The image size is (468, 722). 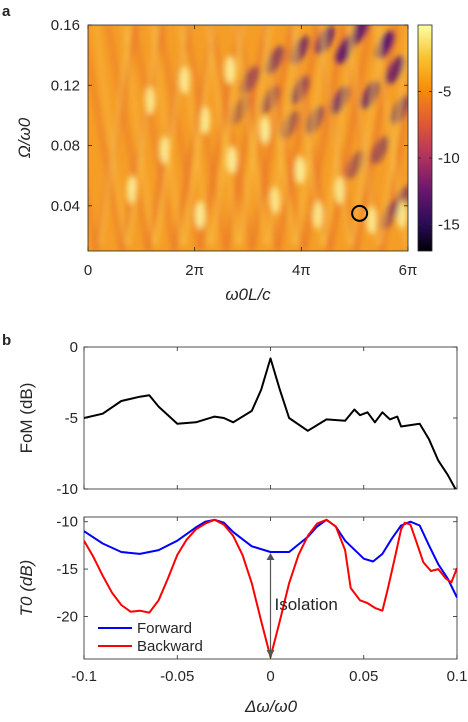 I want to click on transmission-xlabel: Δω/ω0, so click(x=271, y=706).